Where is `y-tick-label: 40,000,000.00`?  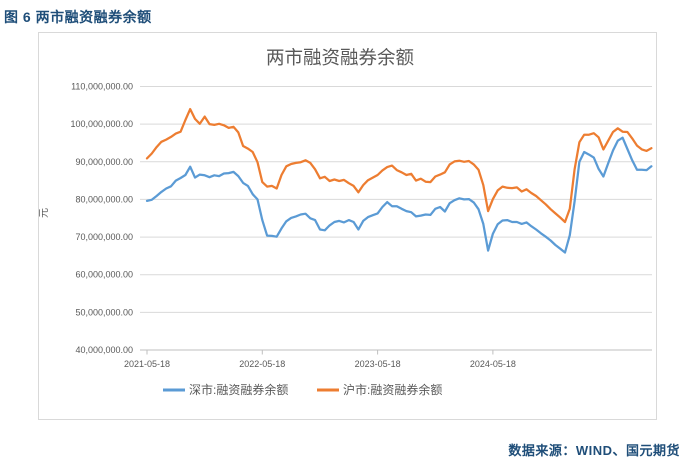 y-tick-label: 40,000,000.00 is located at coordinates (104, 350).